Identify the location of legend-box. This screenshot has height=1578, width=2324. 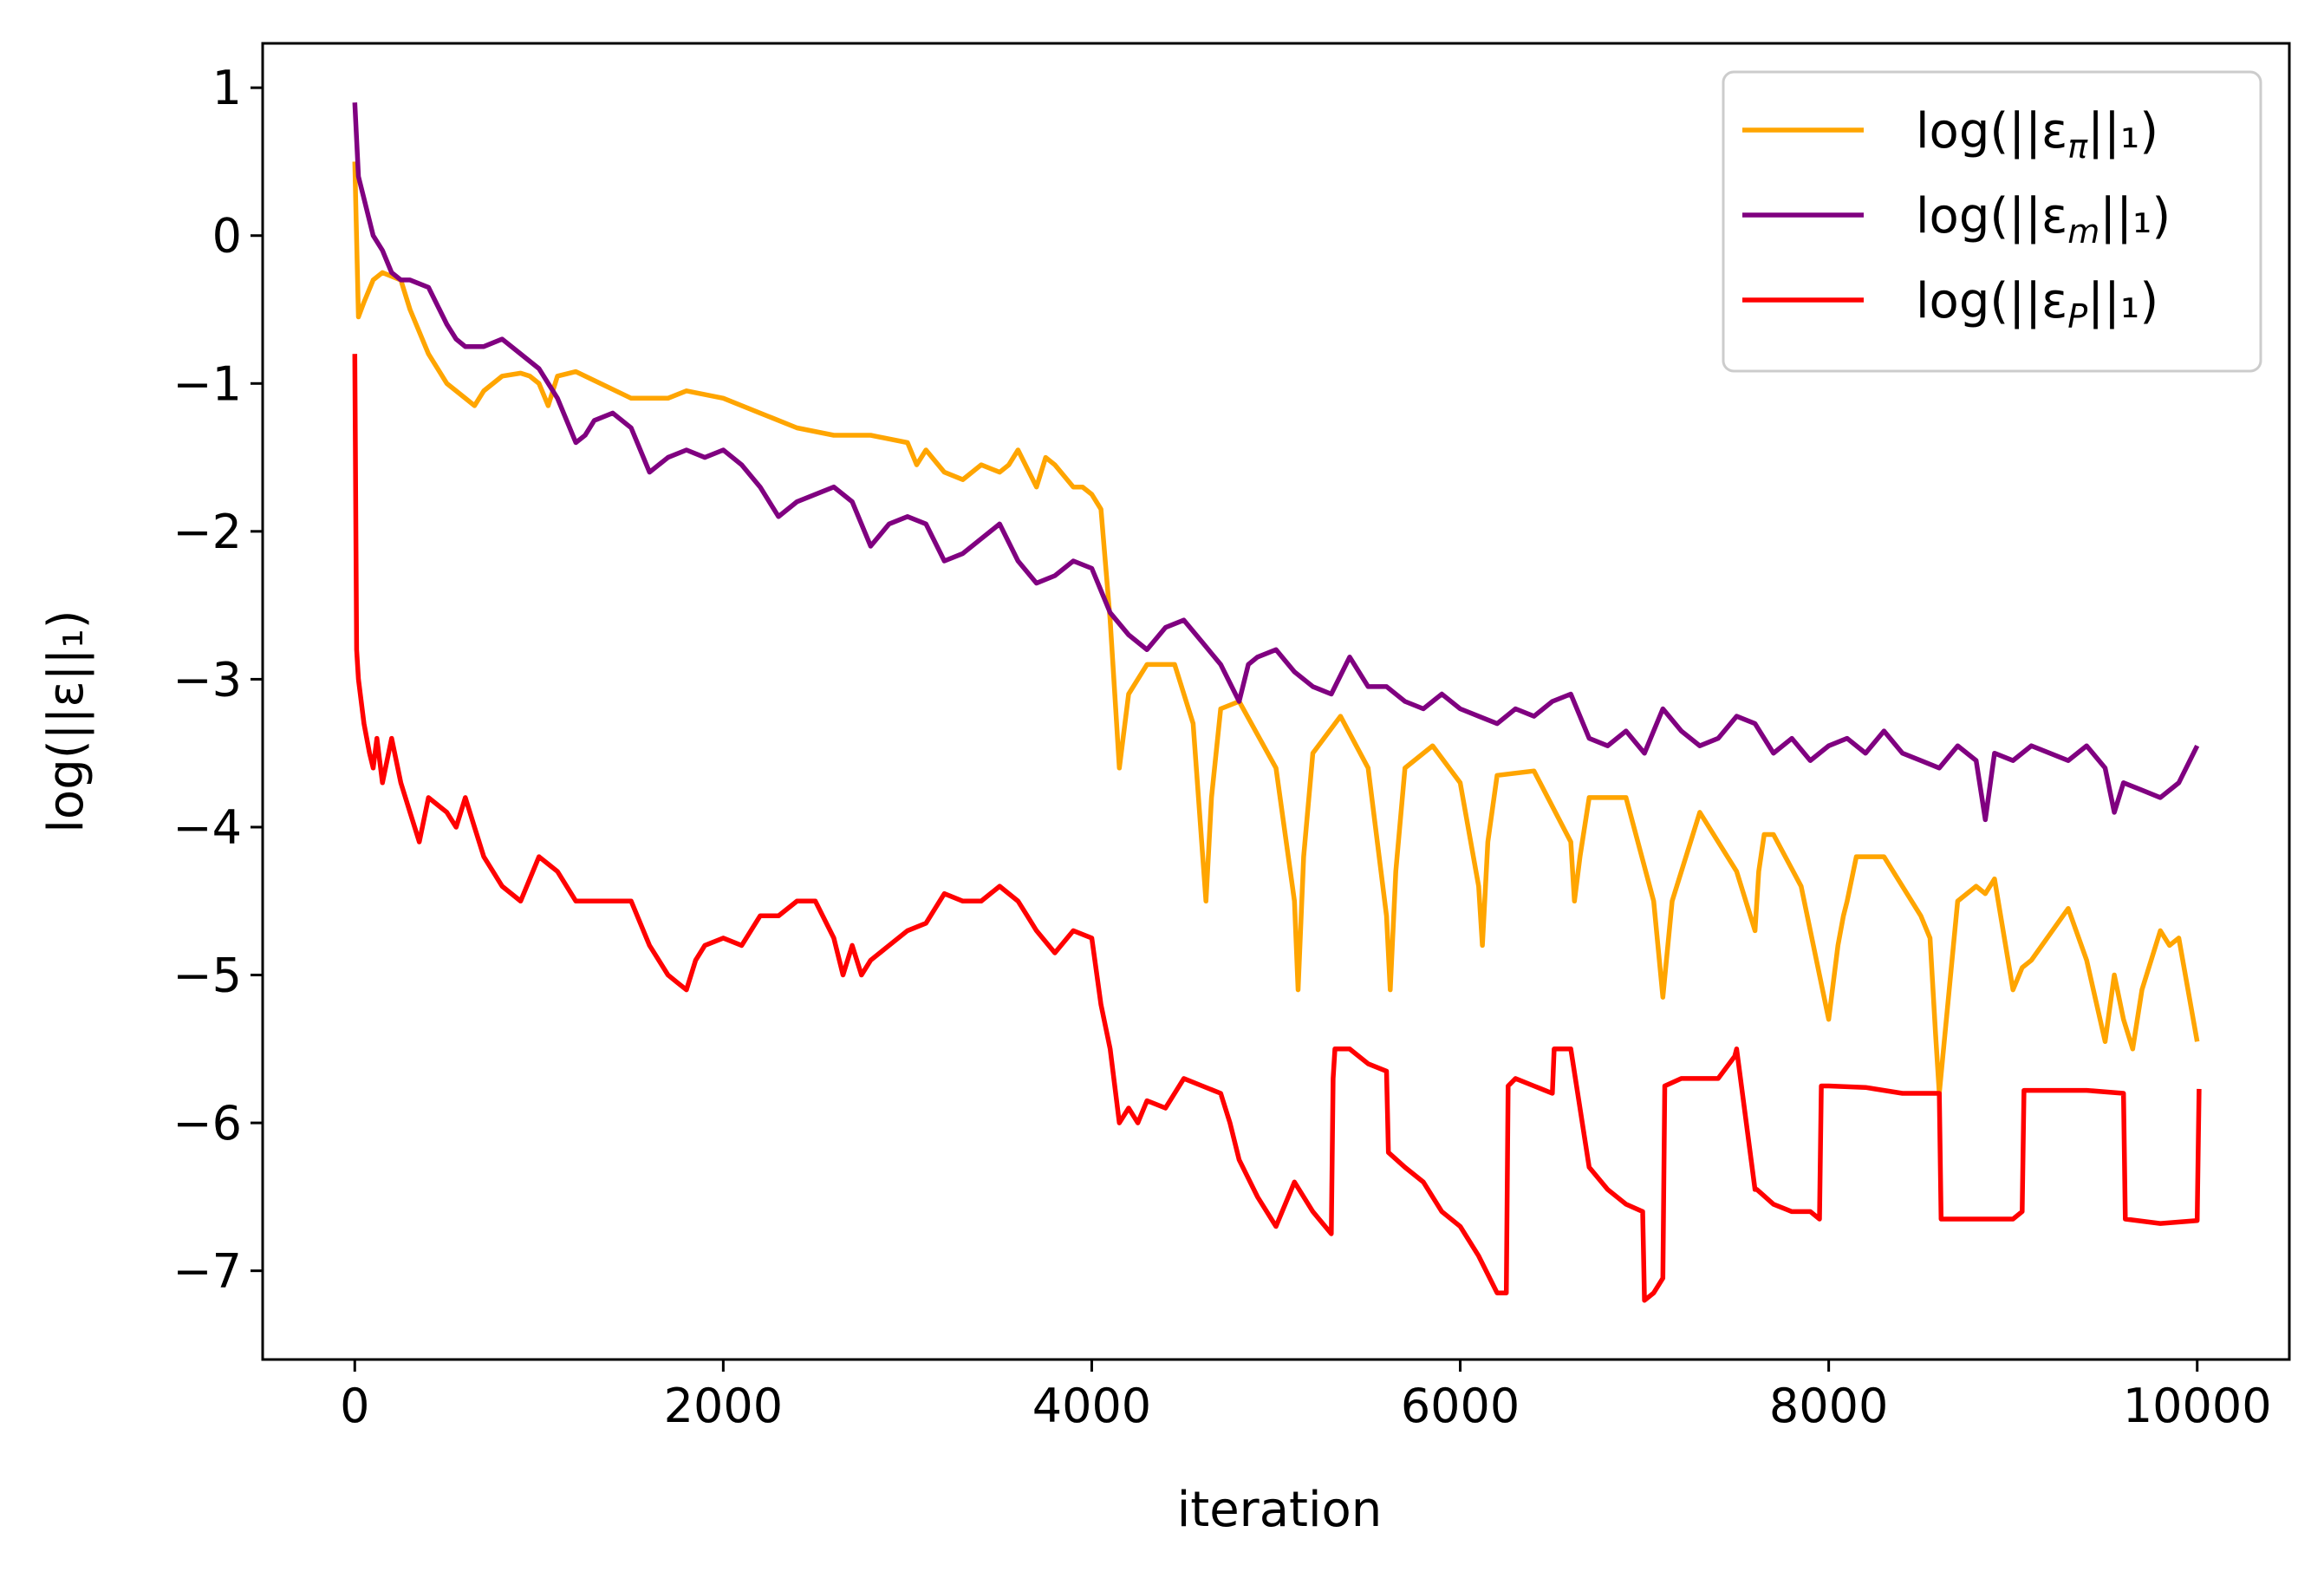
(1992, 221).